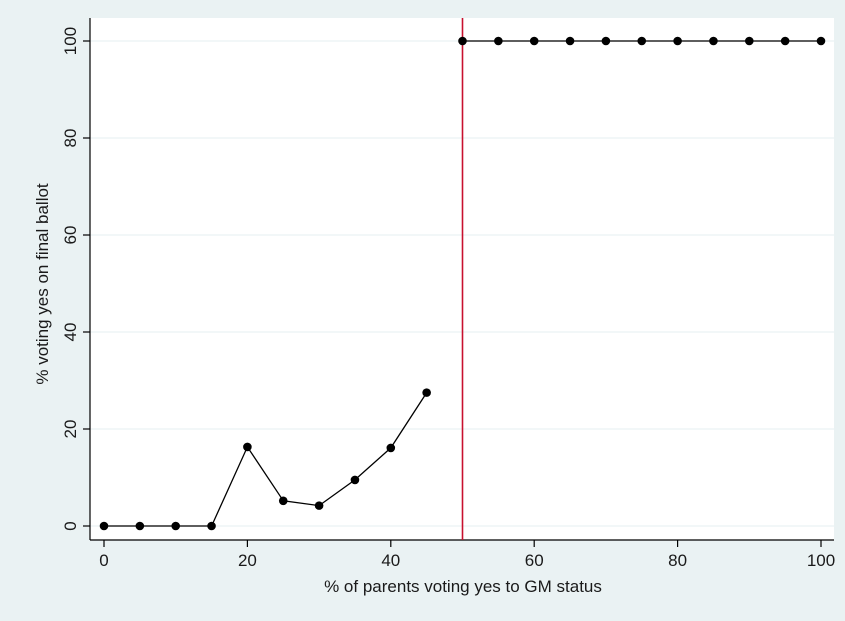 The image size is (845, 621). What do you see at coordinates (103, 560) in the screenshot?
I see `x-tick-label: 0` at bounding box center [103, 560].